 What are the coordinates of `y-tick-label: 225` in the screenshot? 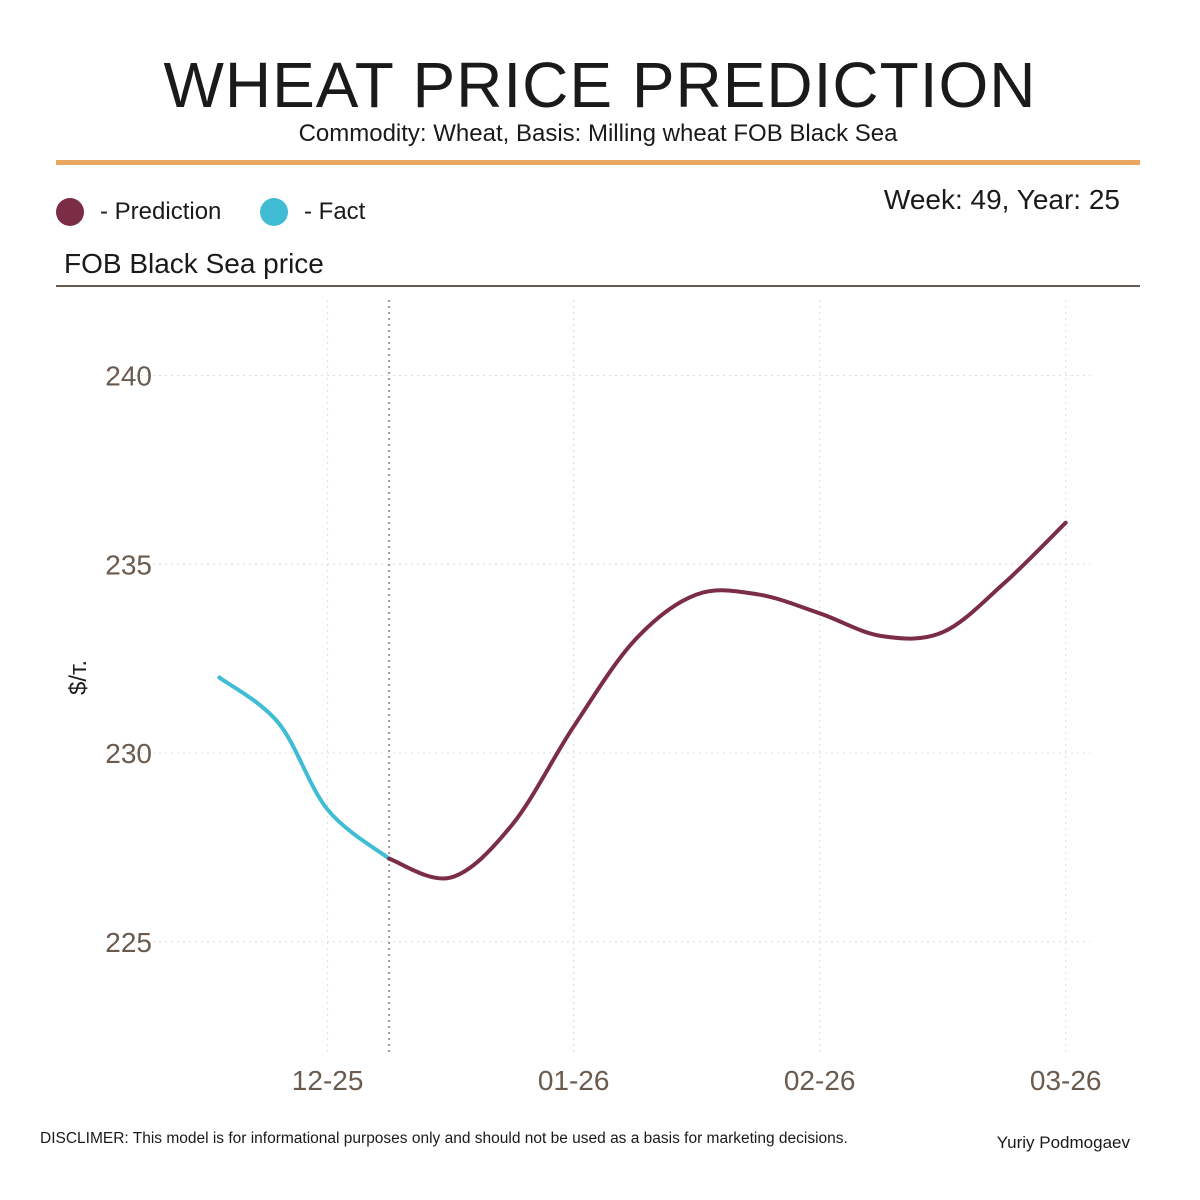 It's located at (128, 942).